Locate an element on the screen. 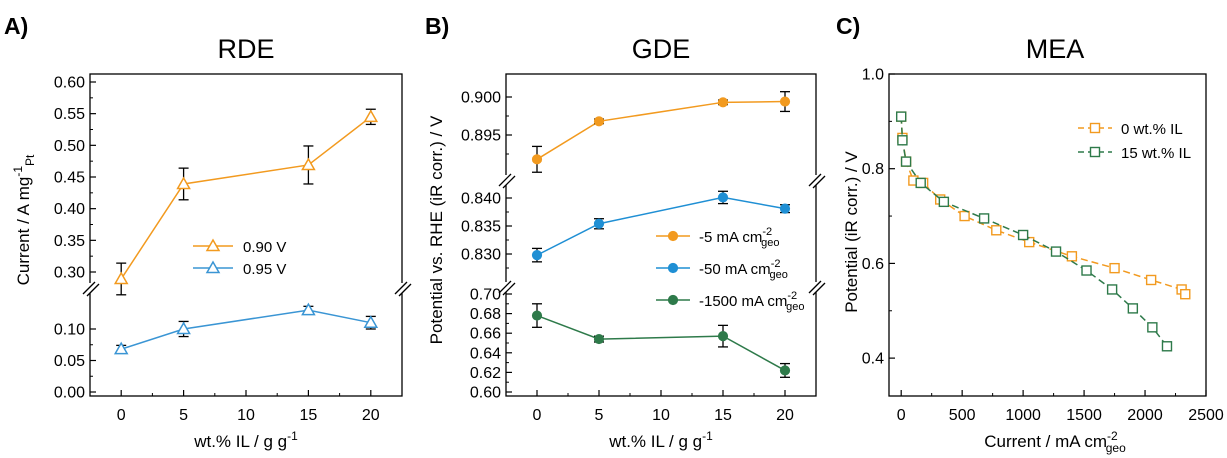 This screenshot has height=458, width=1227. panel-a-ytick-label: 0.45 is located at coordinates (69, 178).